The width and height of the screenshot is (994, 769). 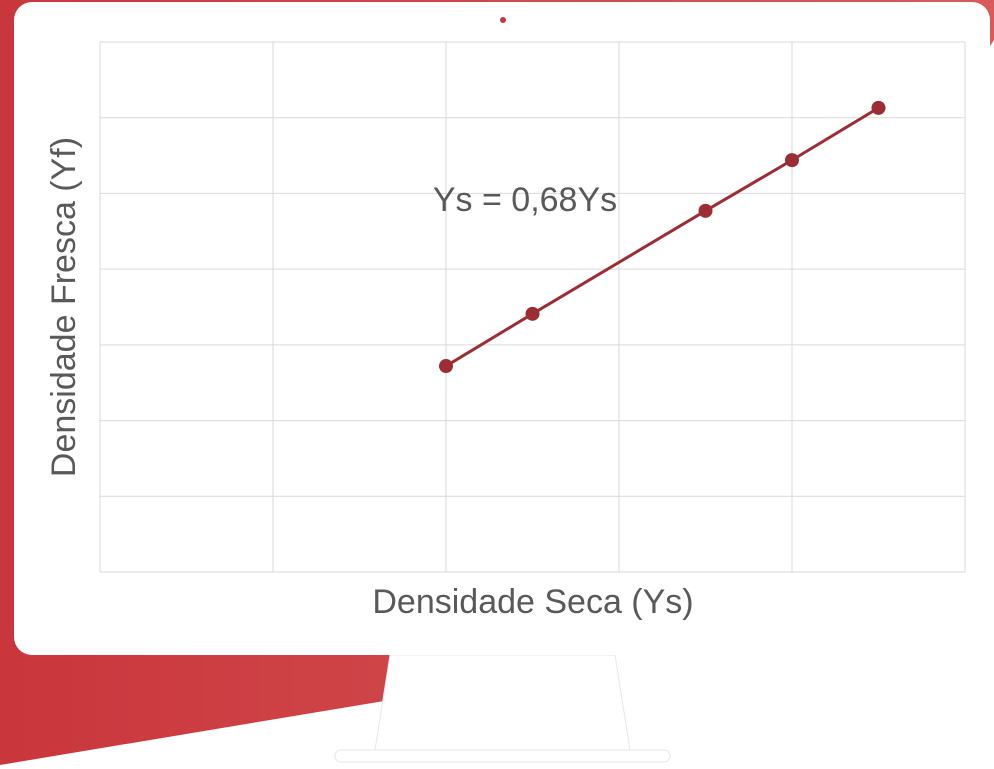 What do you see at coordinates (64, 307) in the screenshot?
I see `y-axis-label: Densidade Fresca (Yf)` at bounding box center [64, 307].